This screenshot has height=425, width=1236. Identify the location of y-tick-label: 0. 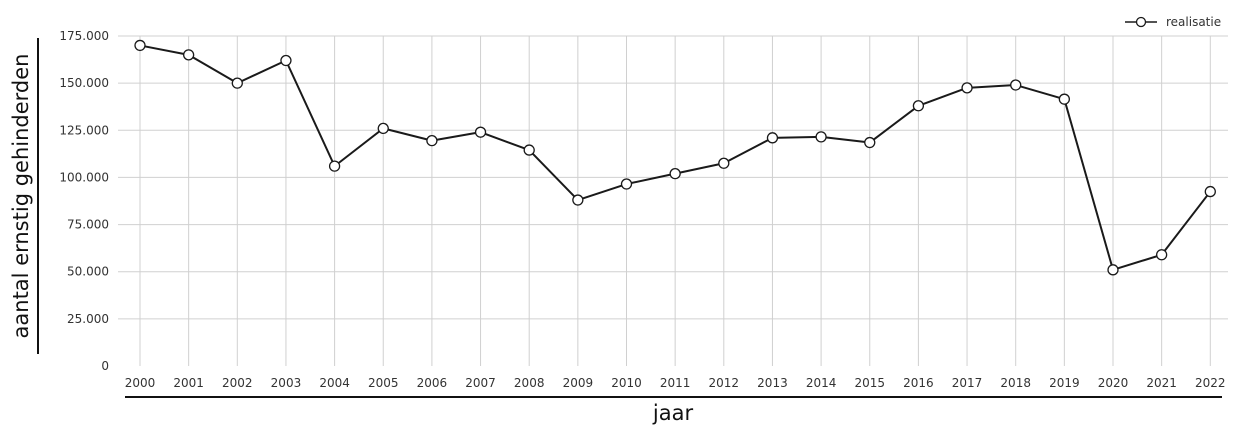
(105, 366).